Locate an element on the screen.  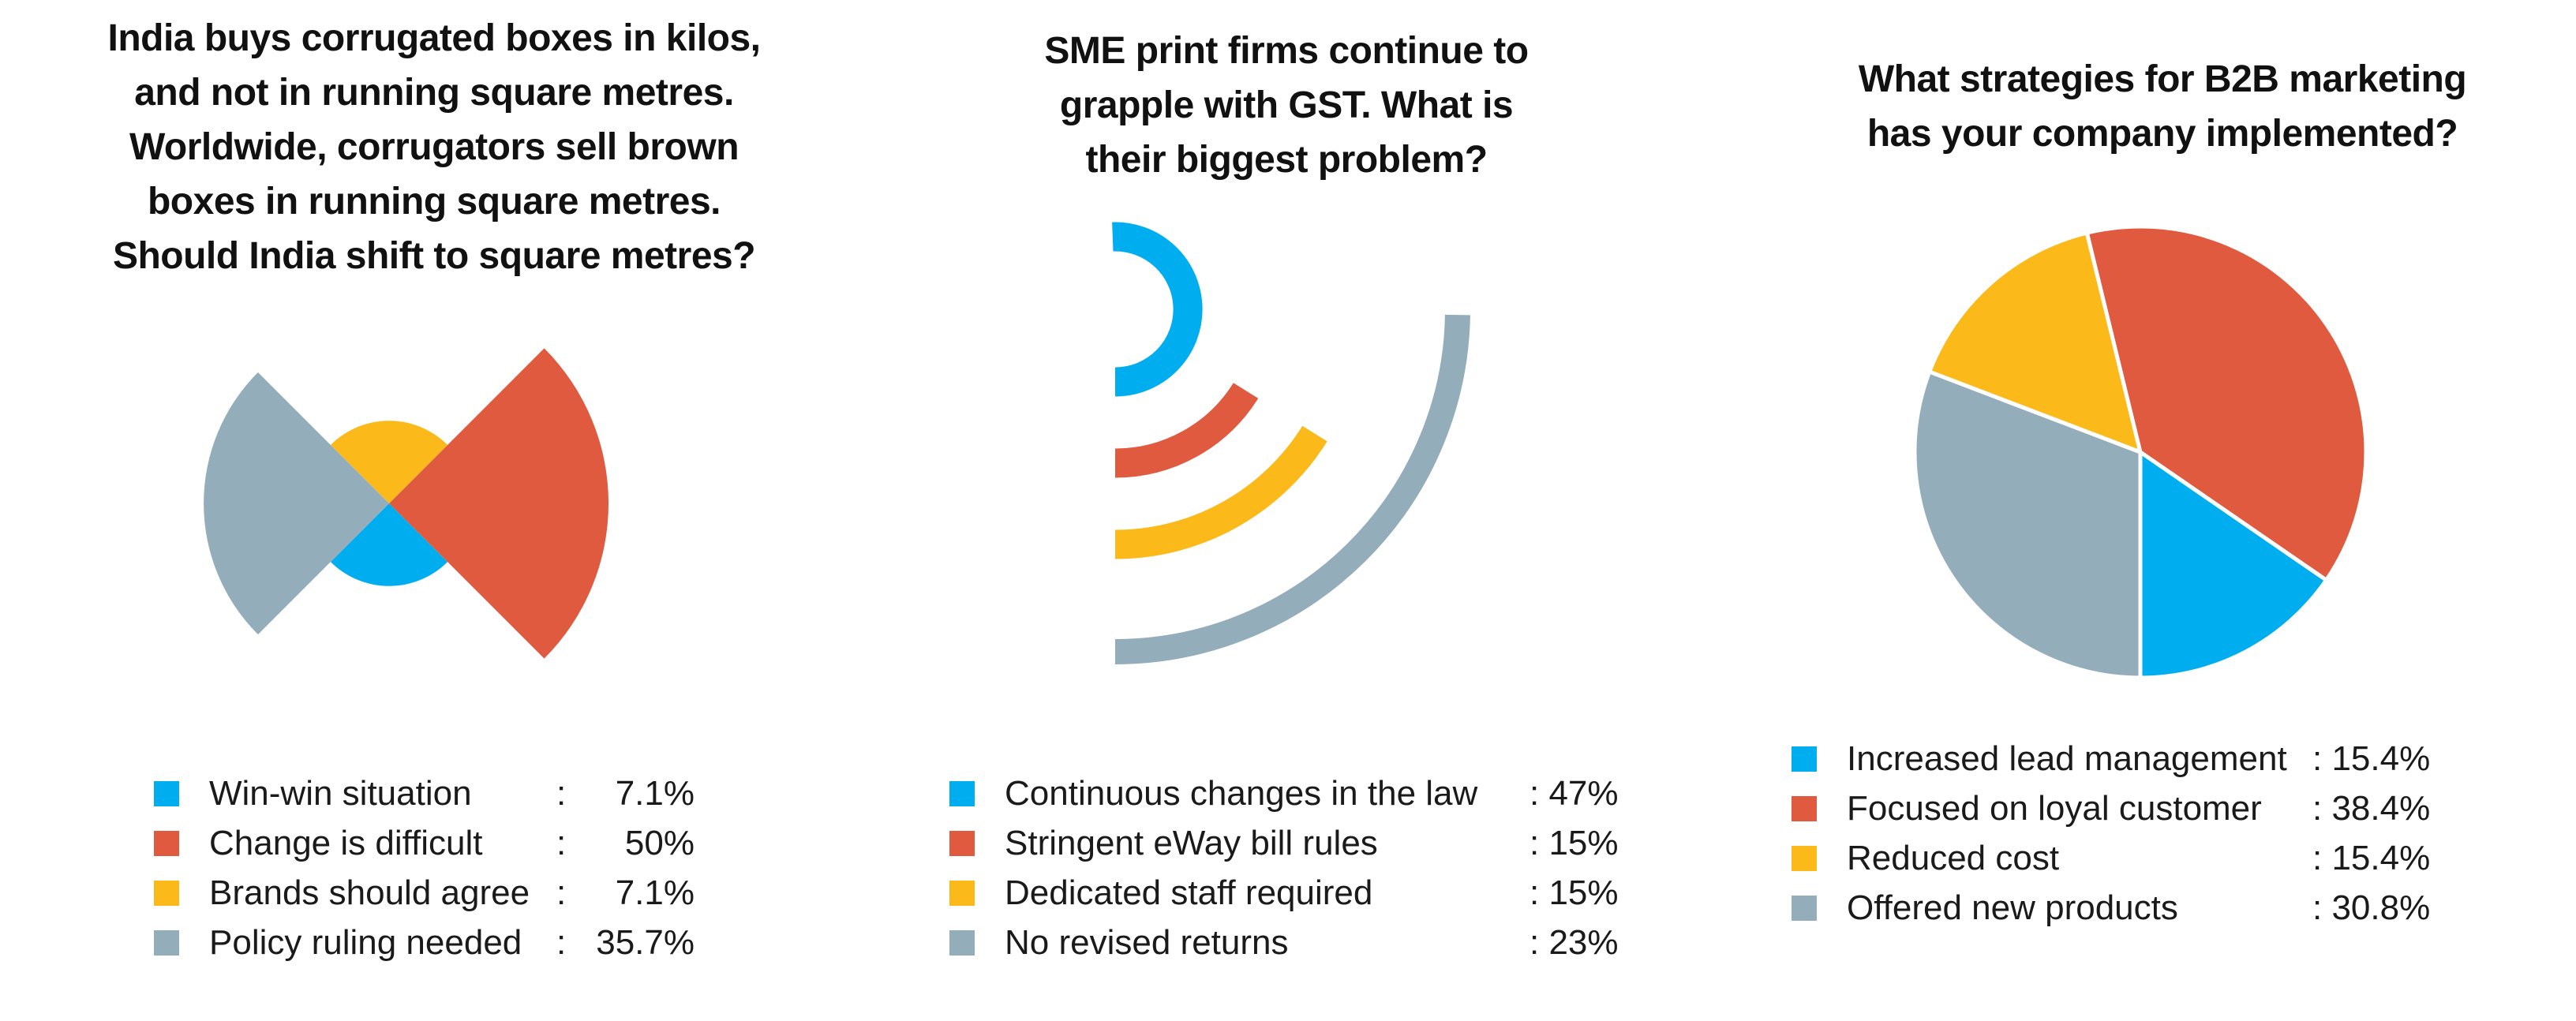
title-line: SME print firms continue to is located at coordinates (1286, 51).